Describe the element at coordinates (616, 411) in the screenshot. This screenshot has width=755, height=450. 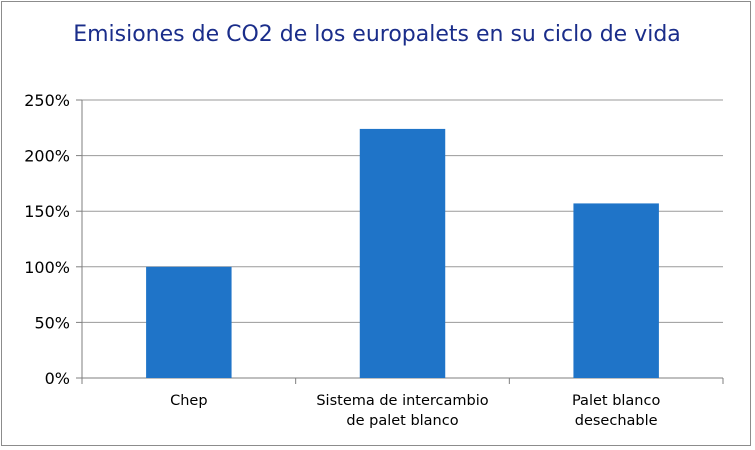
I see `x-category-label: Palet blanco desechable` at that location.